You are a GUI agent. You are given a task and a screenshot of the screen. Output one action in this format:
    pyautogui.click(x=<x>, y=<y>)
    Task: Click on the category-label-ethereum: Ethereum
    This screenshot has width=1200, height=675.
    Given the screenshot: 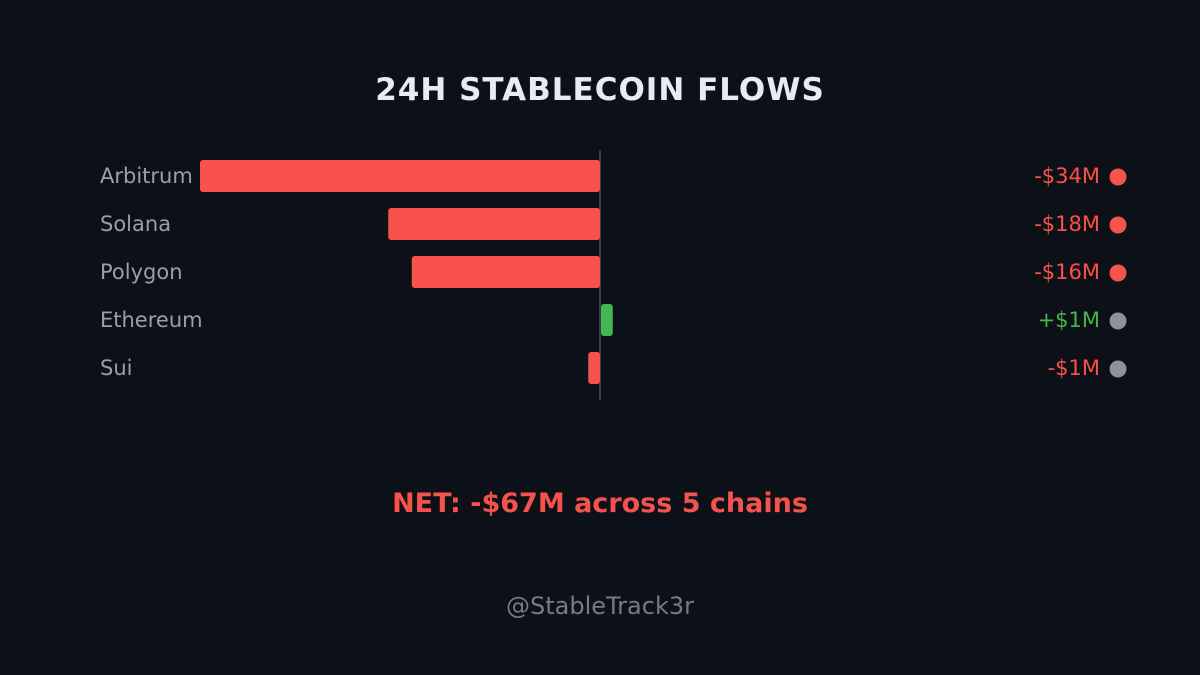 What is the action you would take?
    pyautogui.click(x=151, y=320)
    